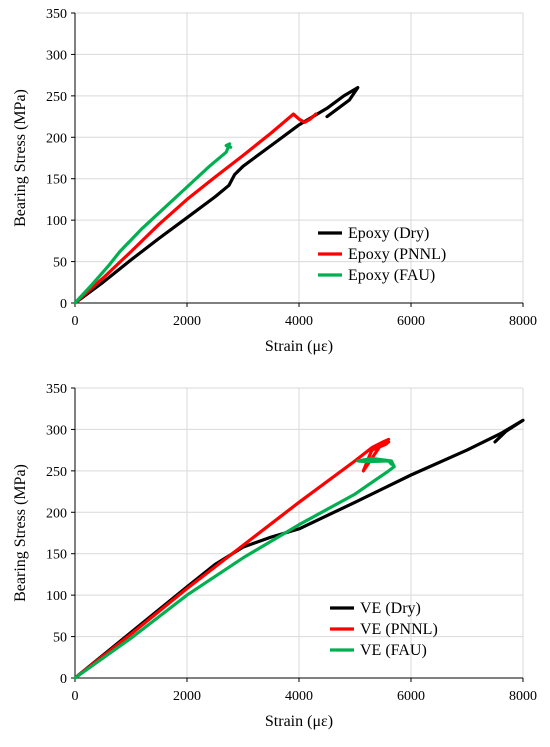  I want to click on legend: Epoxy (Dry) Epoxy (PNNL) Epoxy (FAU), so click(382, 254).